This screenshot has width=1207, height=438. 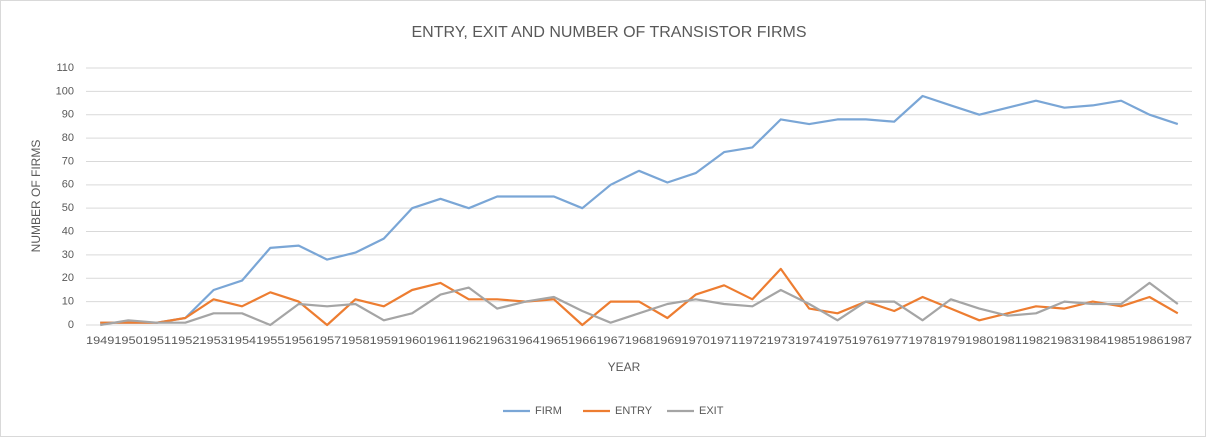 I want to click on x-tick-label: 1972, so click(x=752, y=341).